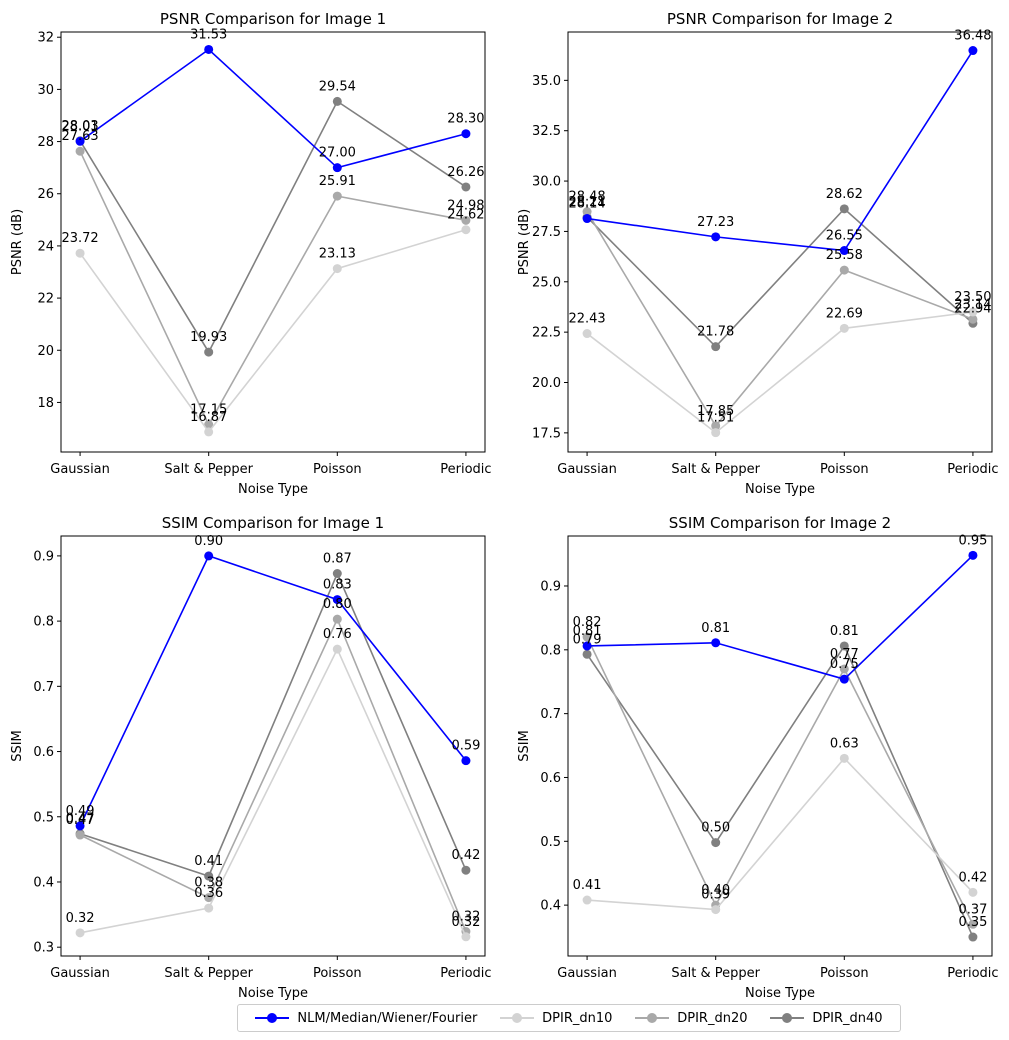 The image size is (1009, 1040). I want to click on data-label: 31.53, so click(208, 34).